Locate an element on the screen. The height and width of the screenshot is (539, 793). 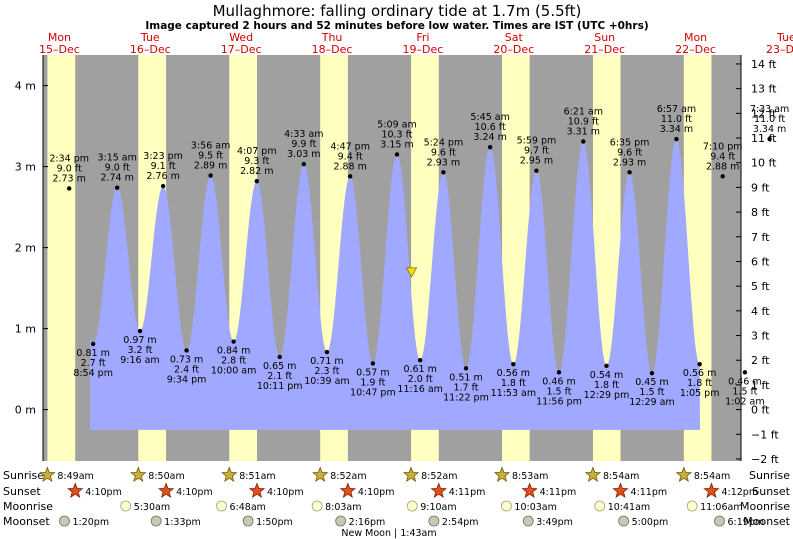
low-tide-time: 10:47 pm is located at coordinates (373, 392).